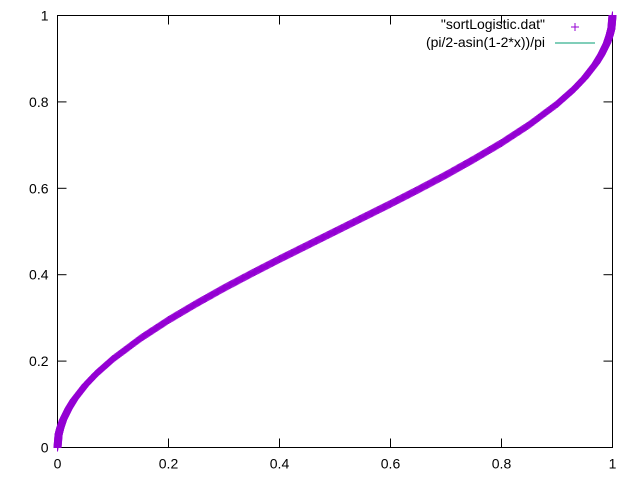 The height and width of the screenshot is (480, 640). What do you see at coordinates (58, 464) in the screenshot?
I see `x-tick-label: 0` at bounding box center [58, 464].